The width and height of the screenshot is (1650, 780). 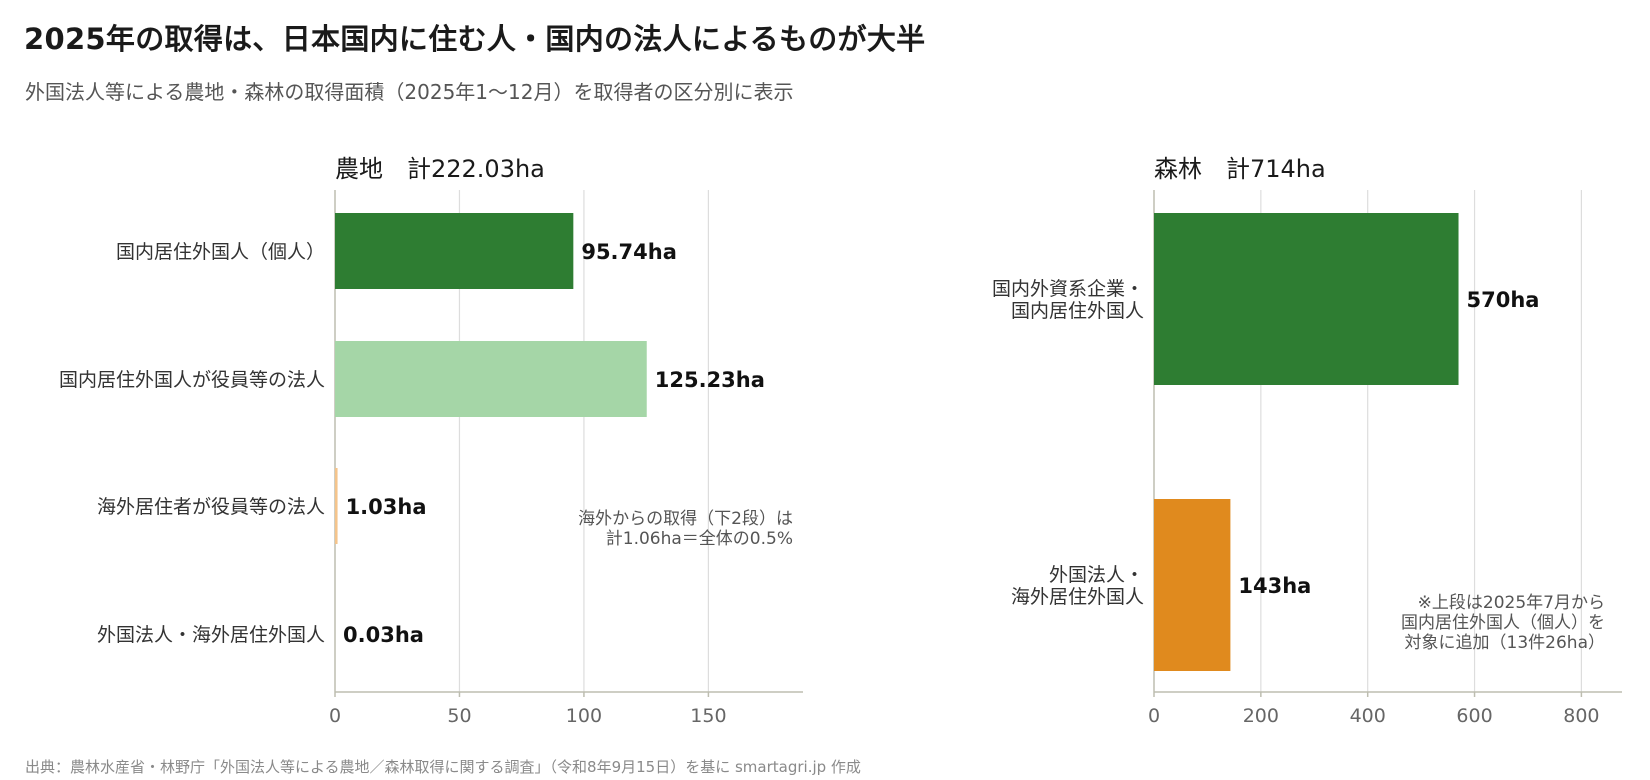 I want to click on category-label-0-1: 国内居住外国人が役員等の法人, so click(x=192, y=380).